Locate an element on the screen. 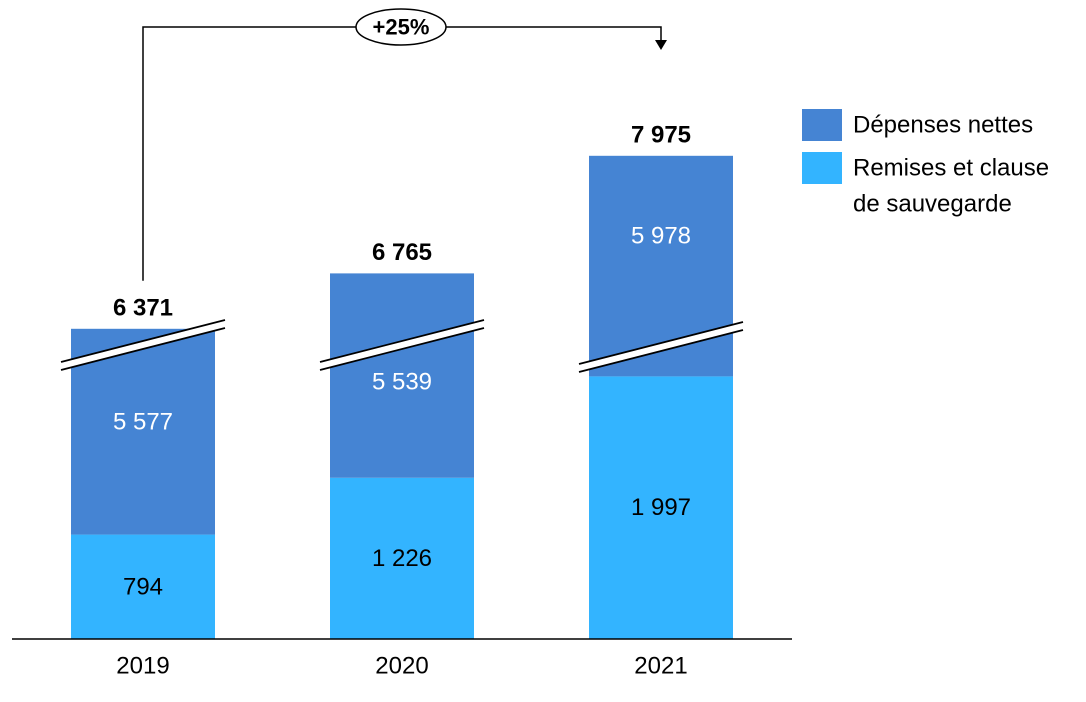 The image size is (1086, 702). legend-swatch-remises is located at coordinates (822, 168).